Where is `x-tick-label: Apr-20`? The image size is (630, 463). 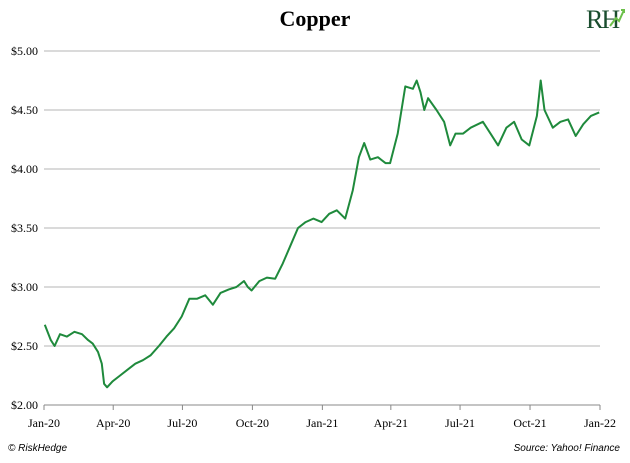 x-tick-label: Apr-20 is located at coordinates (113, 423).